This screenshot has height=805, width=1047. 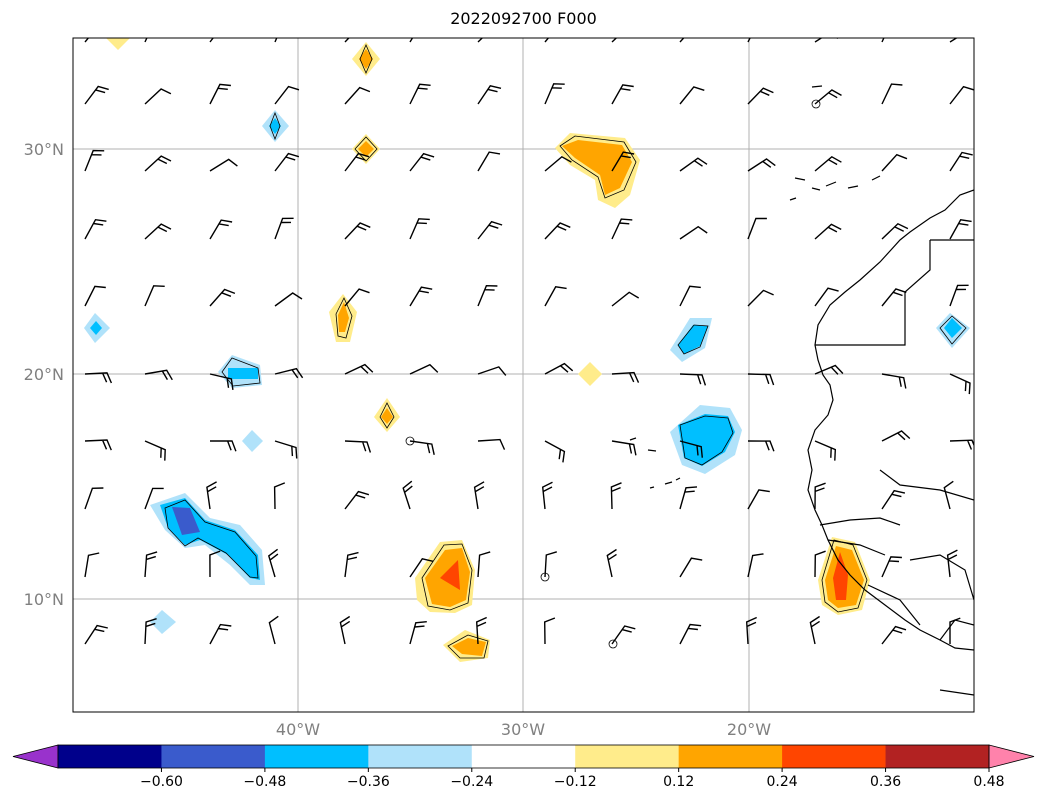 What do you see at coordinates (44, 374) in the screenshot?
I see `lat-label-20n: 20°N` at bounding box center [44, 374].